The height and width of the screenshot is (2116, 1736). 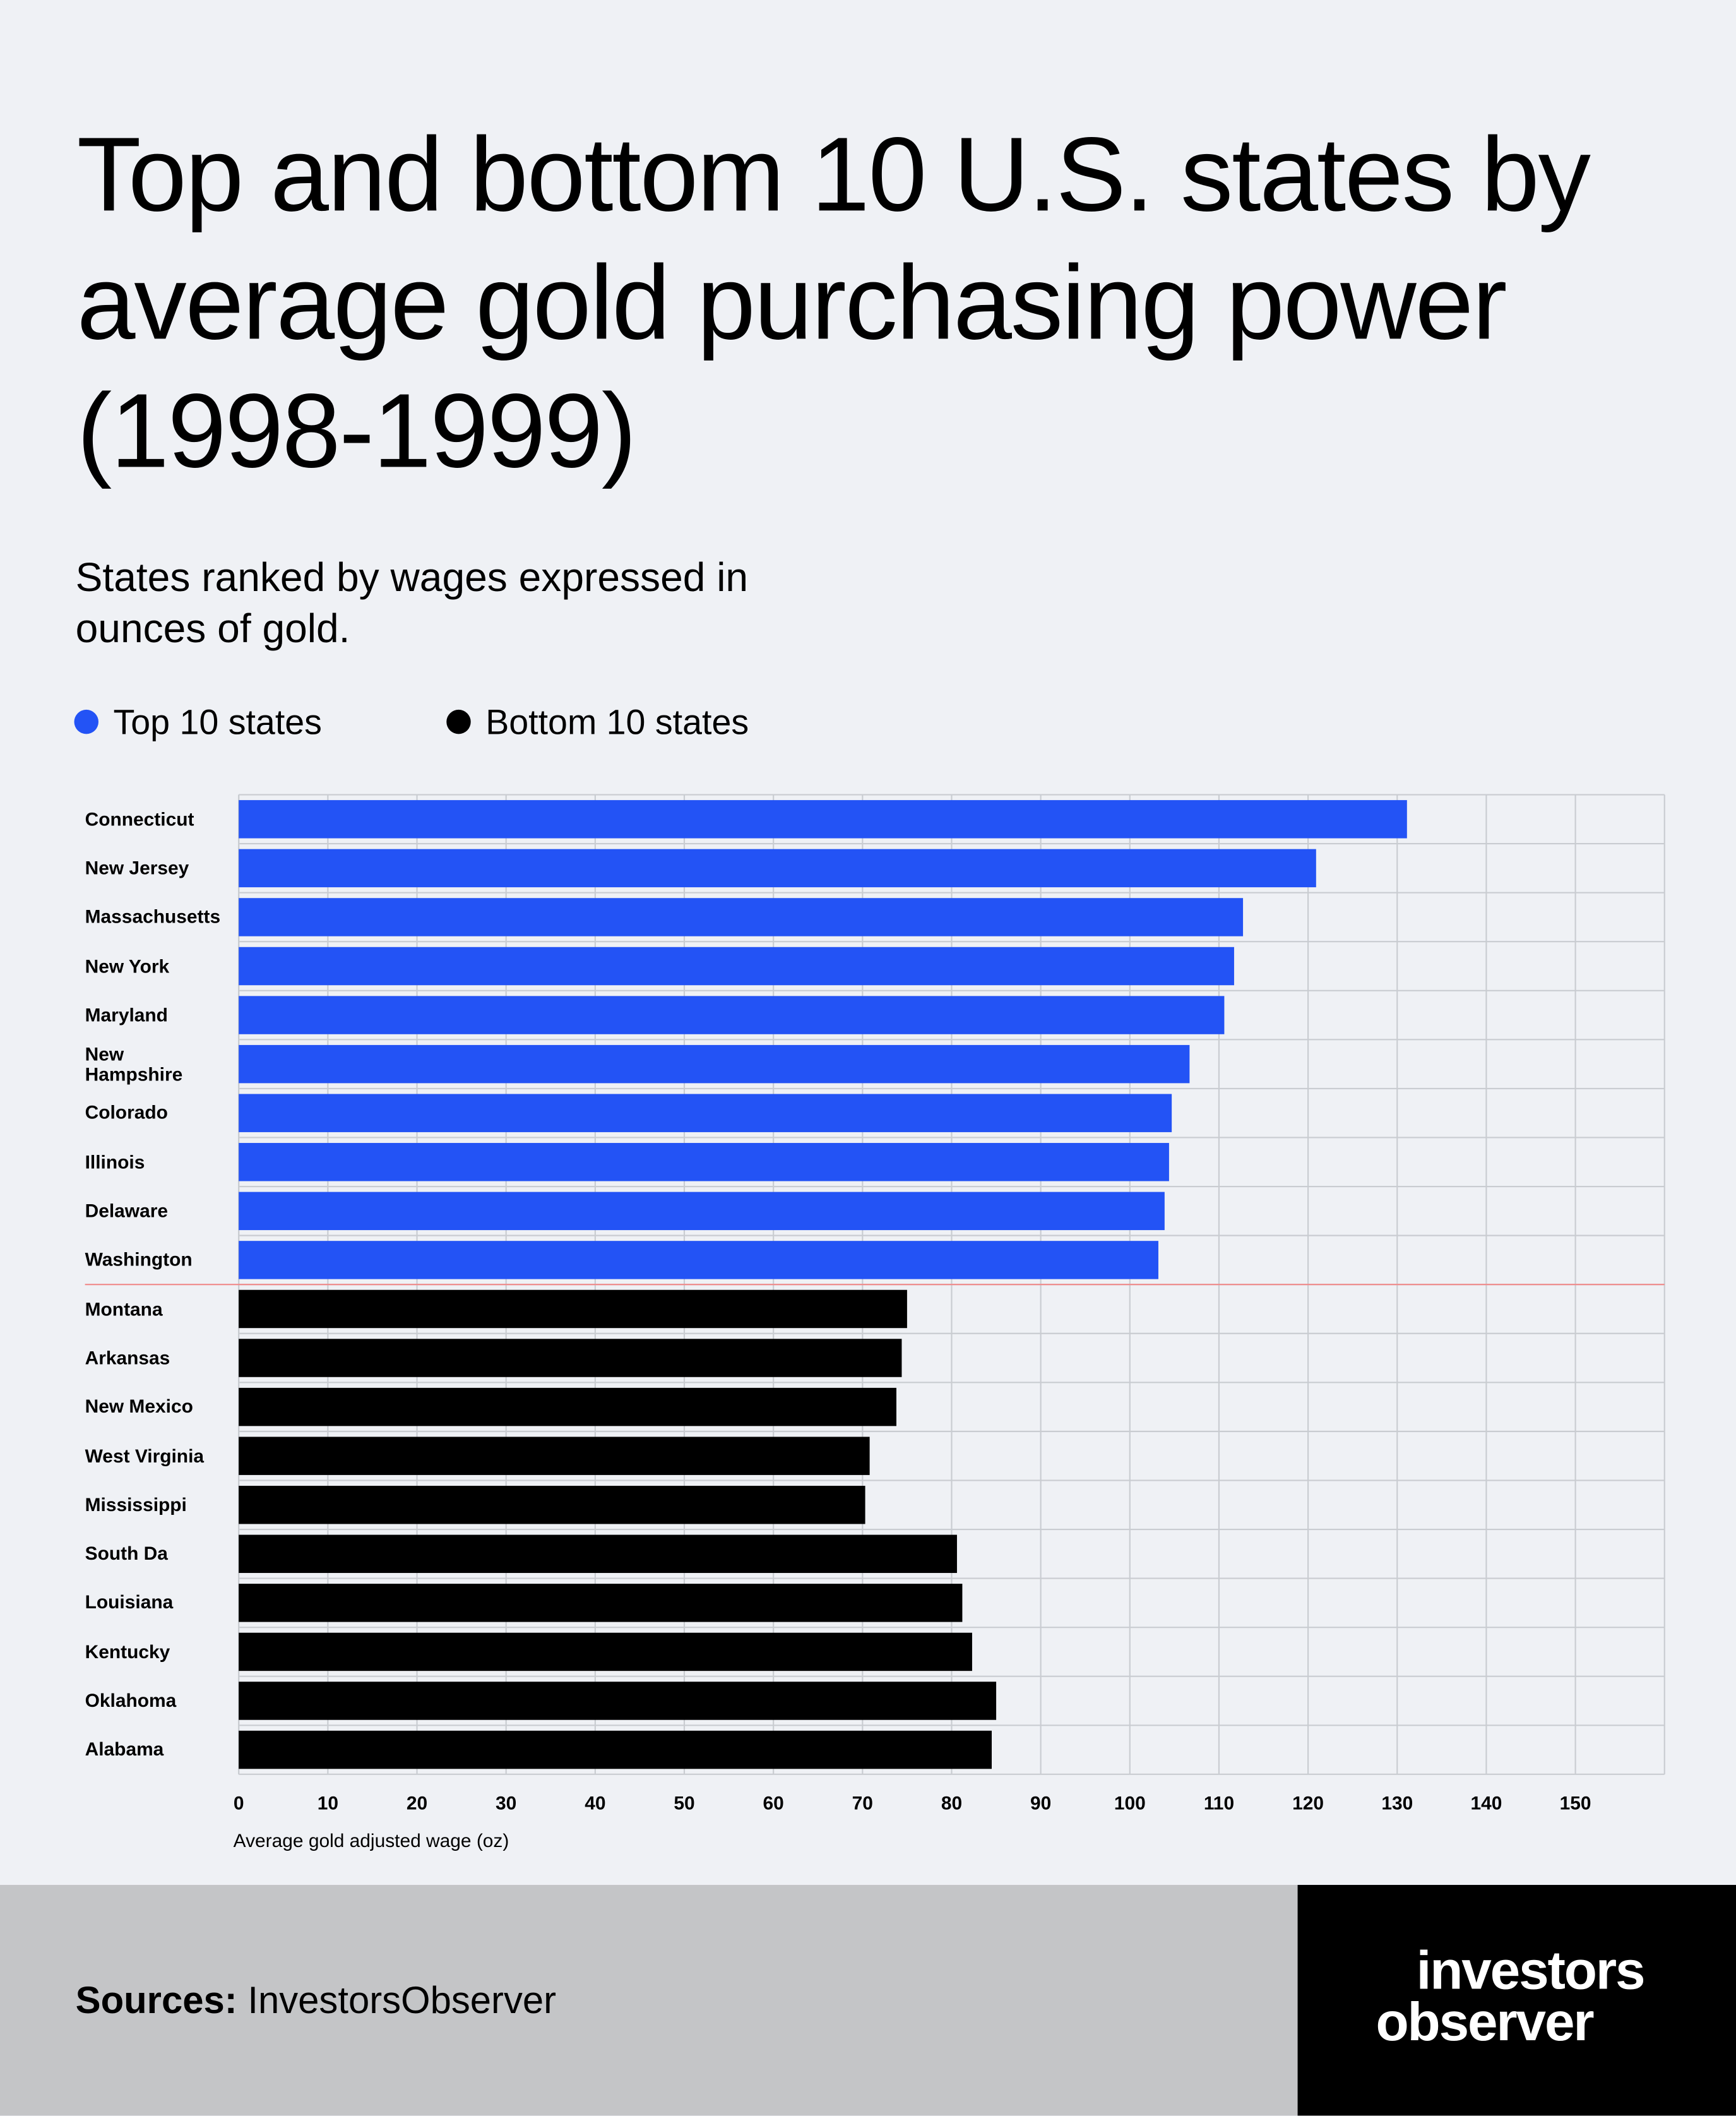 What do you see at coordinates (153, 917) in the screenshot?
I see `y-tick-label: Massachusetts` at bounding box center [153, 917].